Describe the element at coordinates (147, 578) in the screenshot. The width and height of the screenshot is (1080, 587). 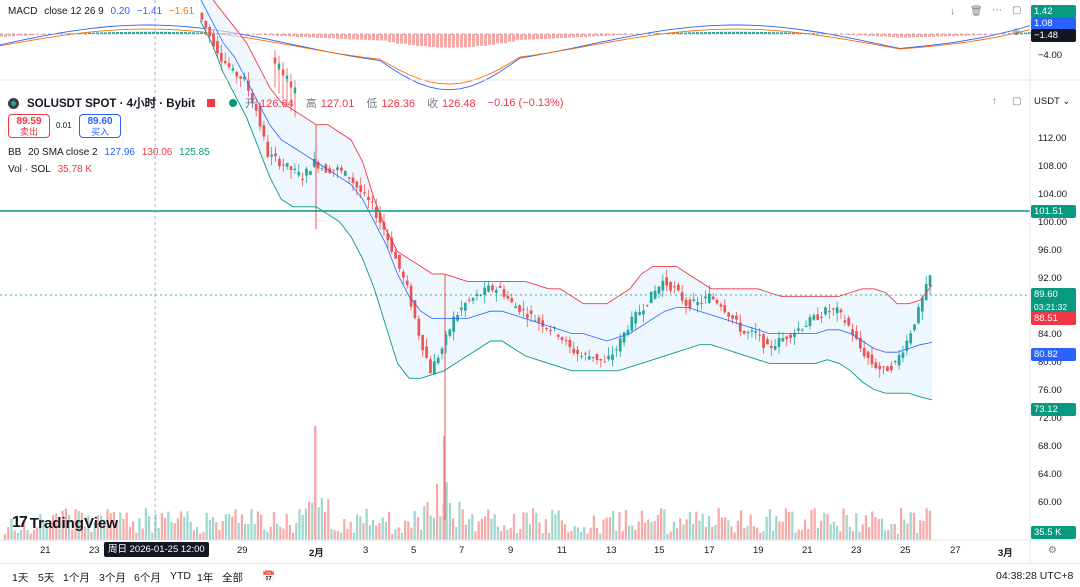
I see `range-button: 6个月` at that location.